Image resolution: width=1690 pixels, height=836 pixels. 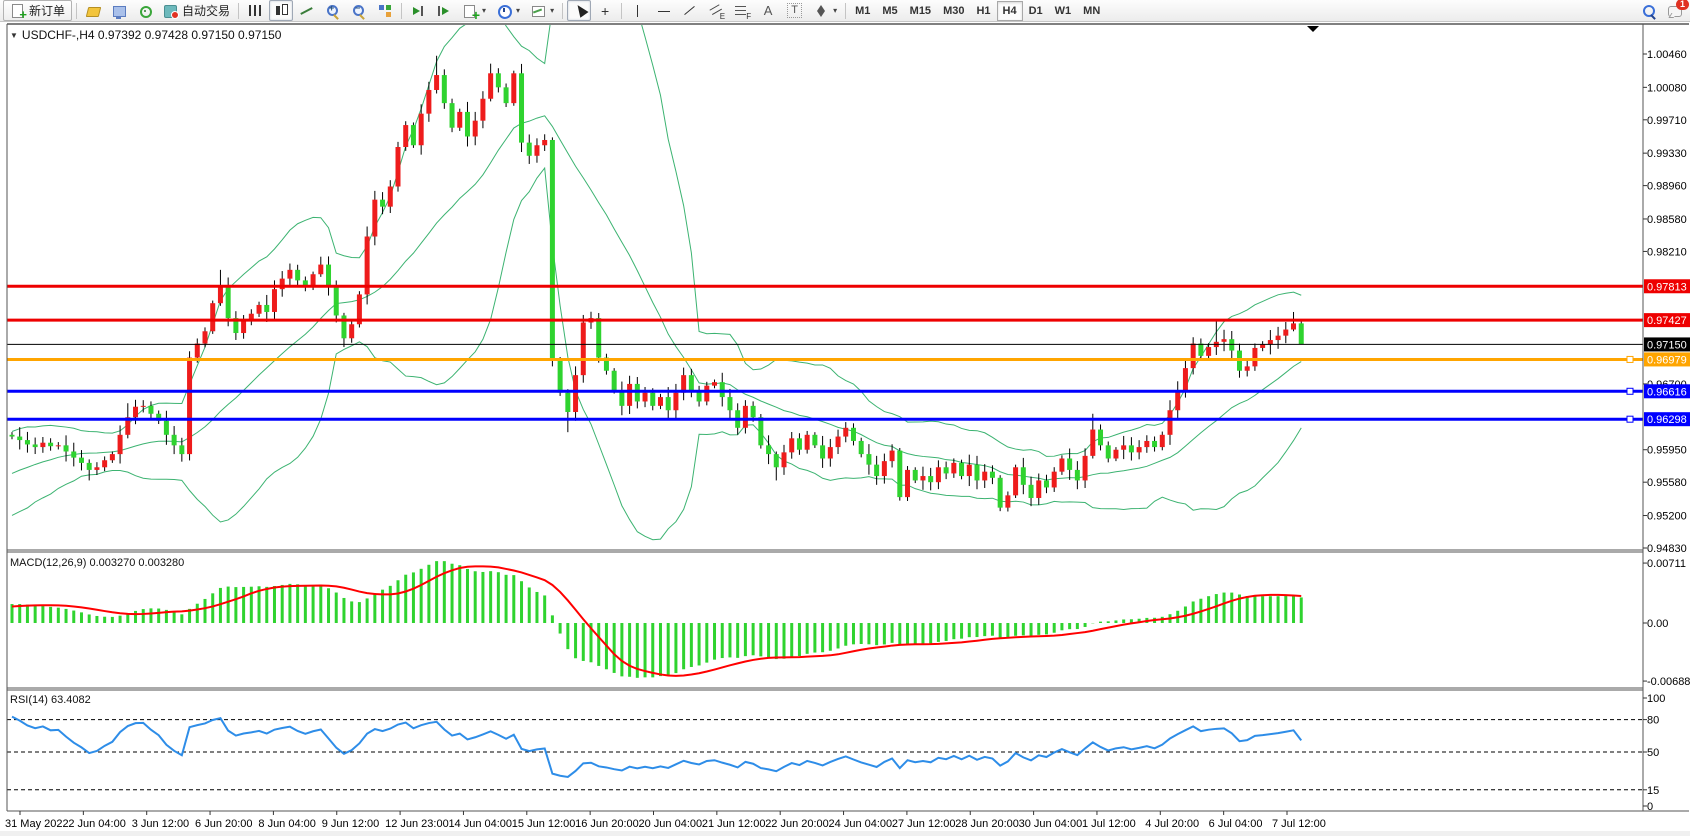 I want to click on sign: −, so click(x=358, y=7).